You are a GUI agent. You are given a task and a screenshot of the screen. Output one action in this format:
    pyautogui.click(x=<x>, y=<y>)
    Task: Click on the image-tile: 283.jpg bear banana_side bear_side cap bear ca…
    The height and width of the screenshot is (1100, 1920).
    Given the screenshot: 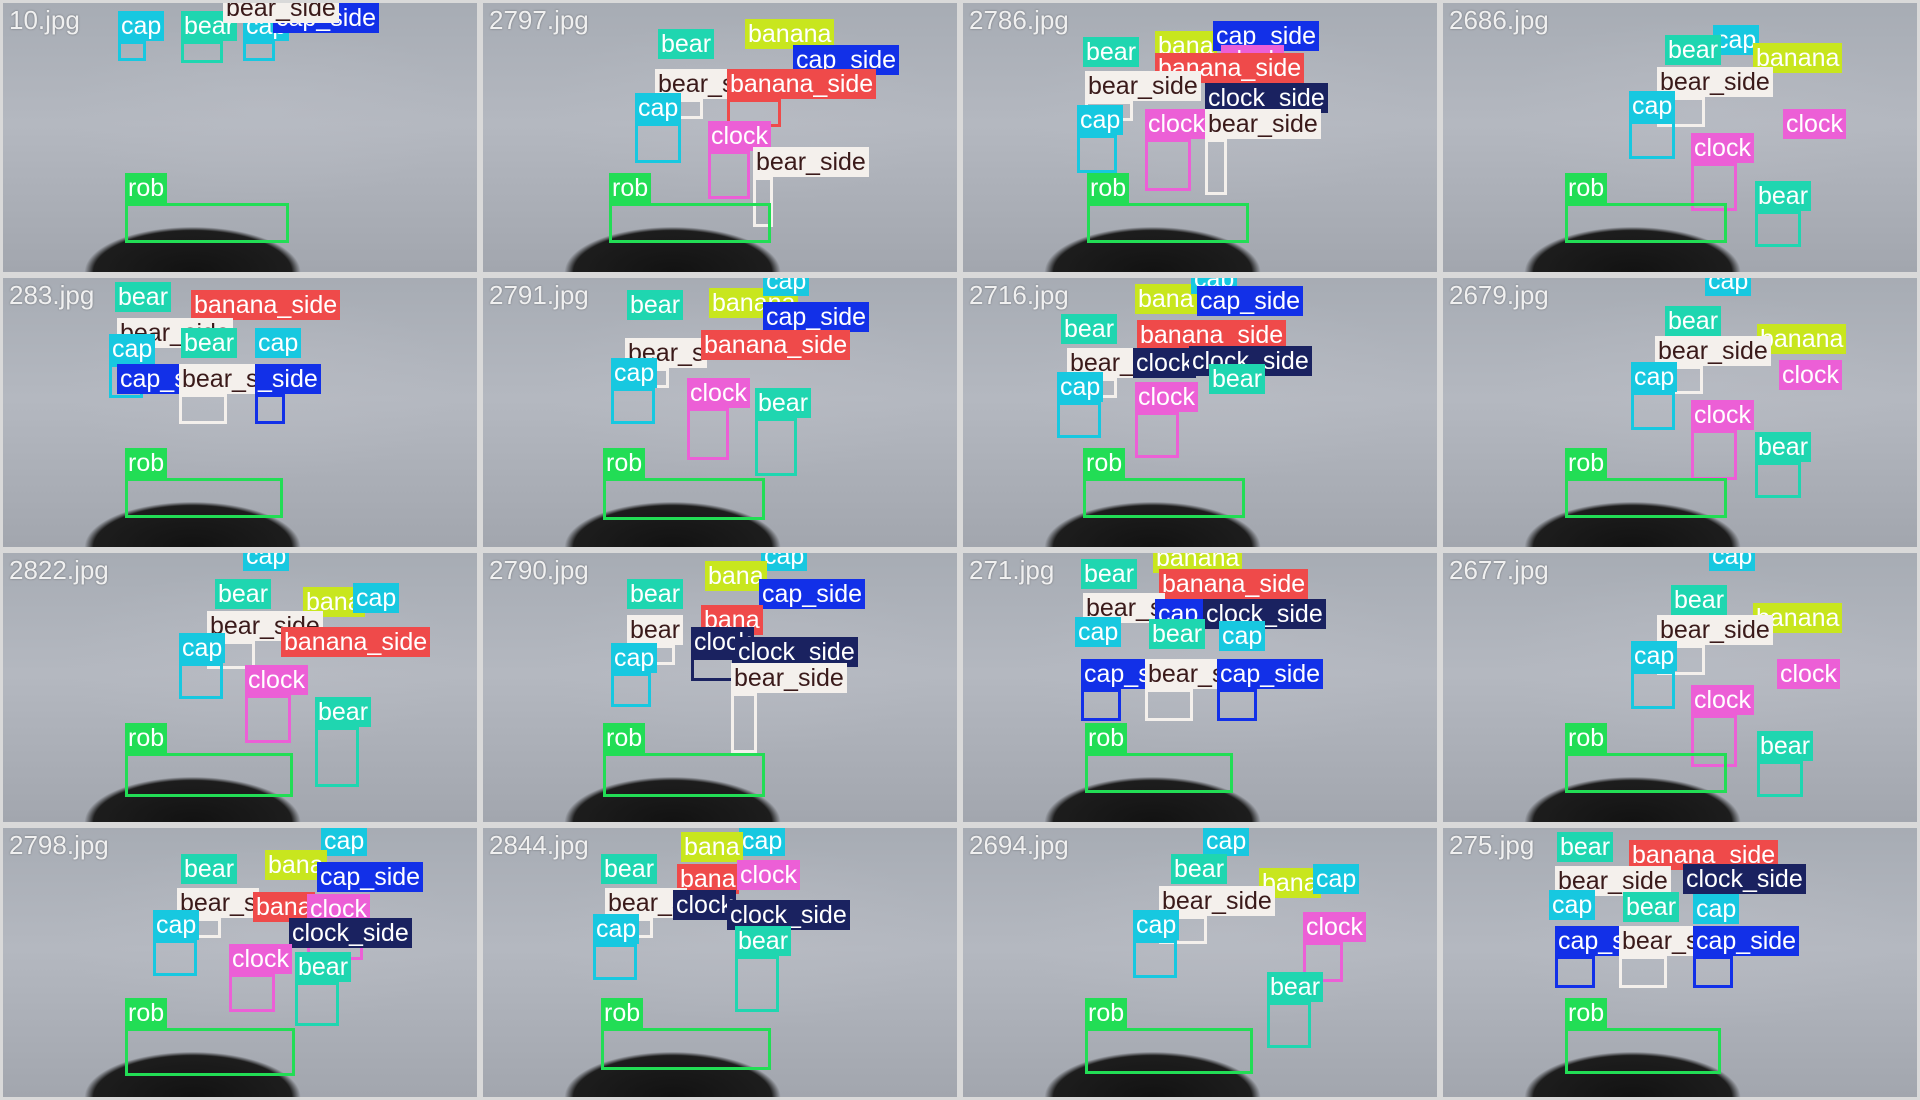 What is the action you would take?
    pyautogui.click(x=240, y=412)
    